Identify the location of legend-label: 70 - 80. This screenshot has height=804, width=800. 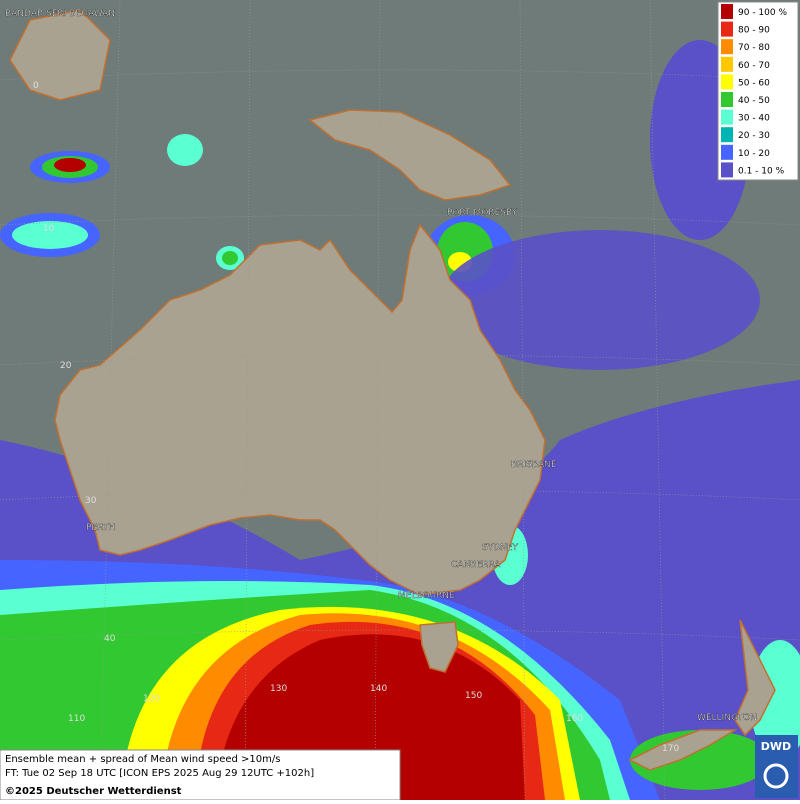
(754, 48).